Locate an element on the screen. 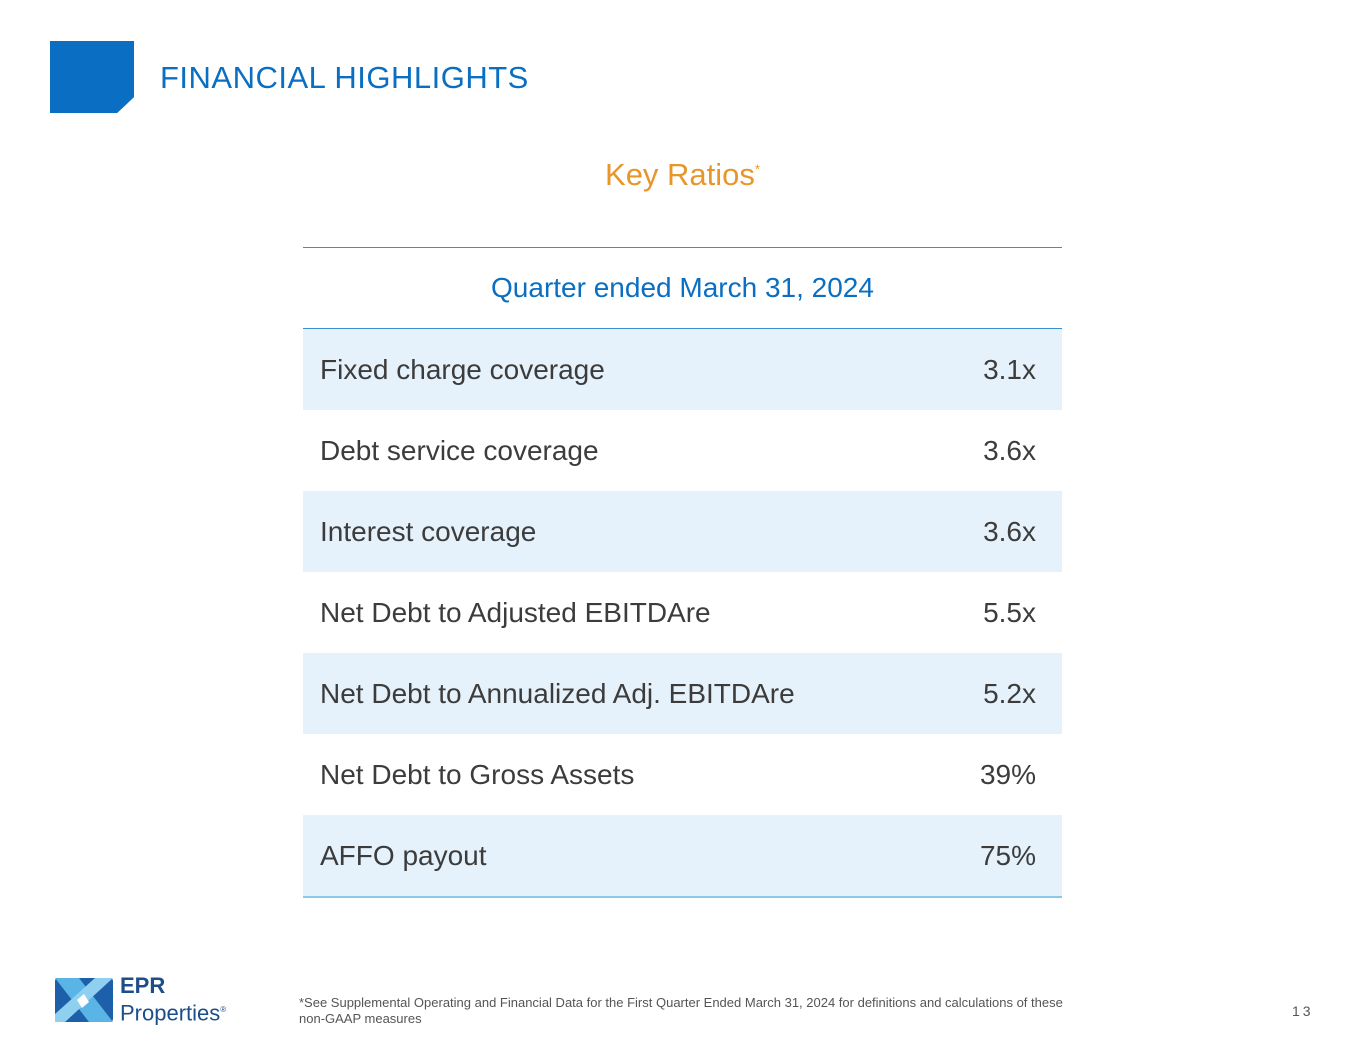 The image size is (1365, 1055). footnote-mark: * is located at coordinates (757, 169).